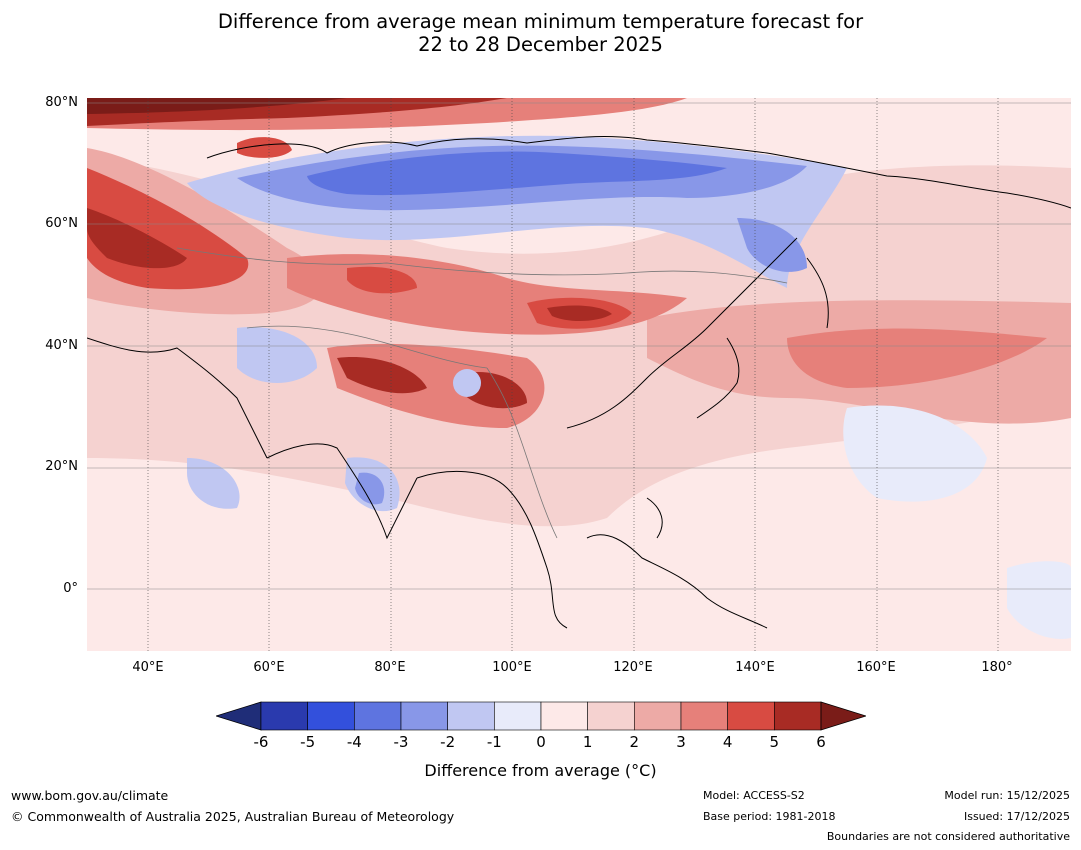 The image size is (1081, 850). I want to click on colorbar-tick-label: -6, so click(261, 742).